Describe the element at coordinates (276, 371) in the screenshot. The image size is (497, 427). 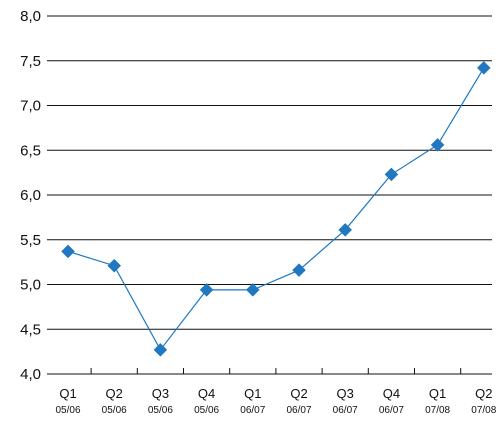
I see `x-axis` at that location.